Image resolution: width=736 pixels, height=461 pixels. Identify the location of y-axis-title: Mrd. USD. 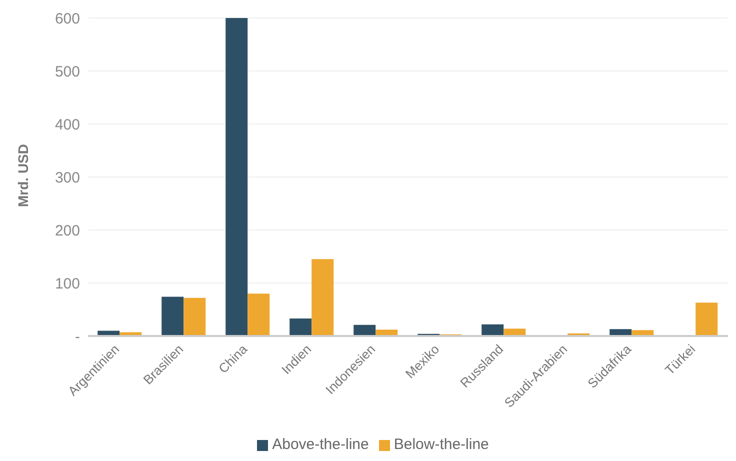
(22, 175).